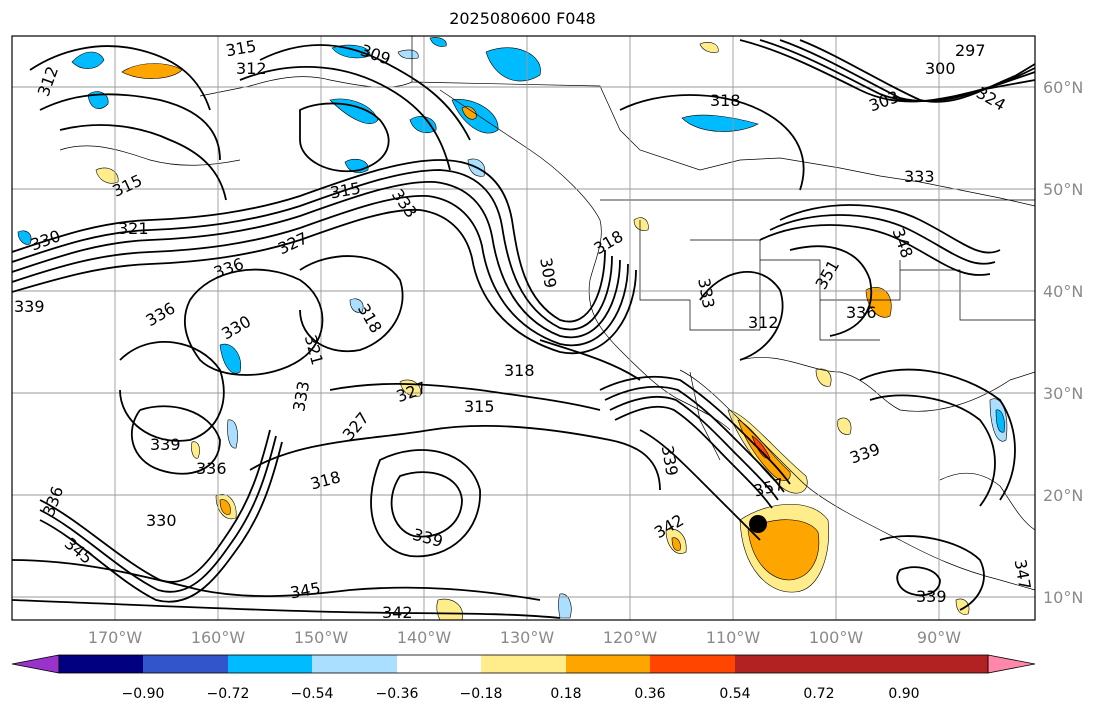 Image resolution: width=1105 pixels, height=712 pixels. Describe the element at coordinates (883, 101) in the screenshot. I see `contour-label: 303` at that location.